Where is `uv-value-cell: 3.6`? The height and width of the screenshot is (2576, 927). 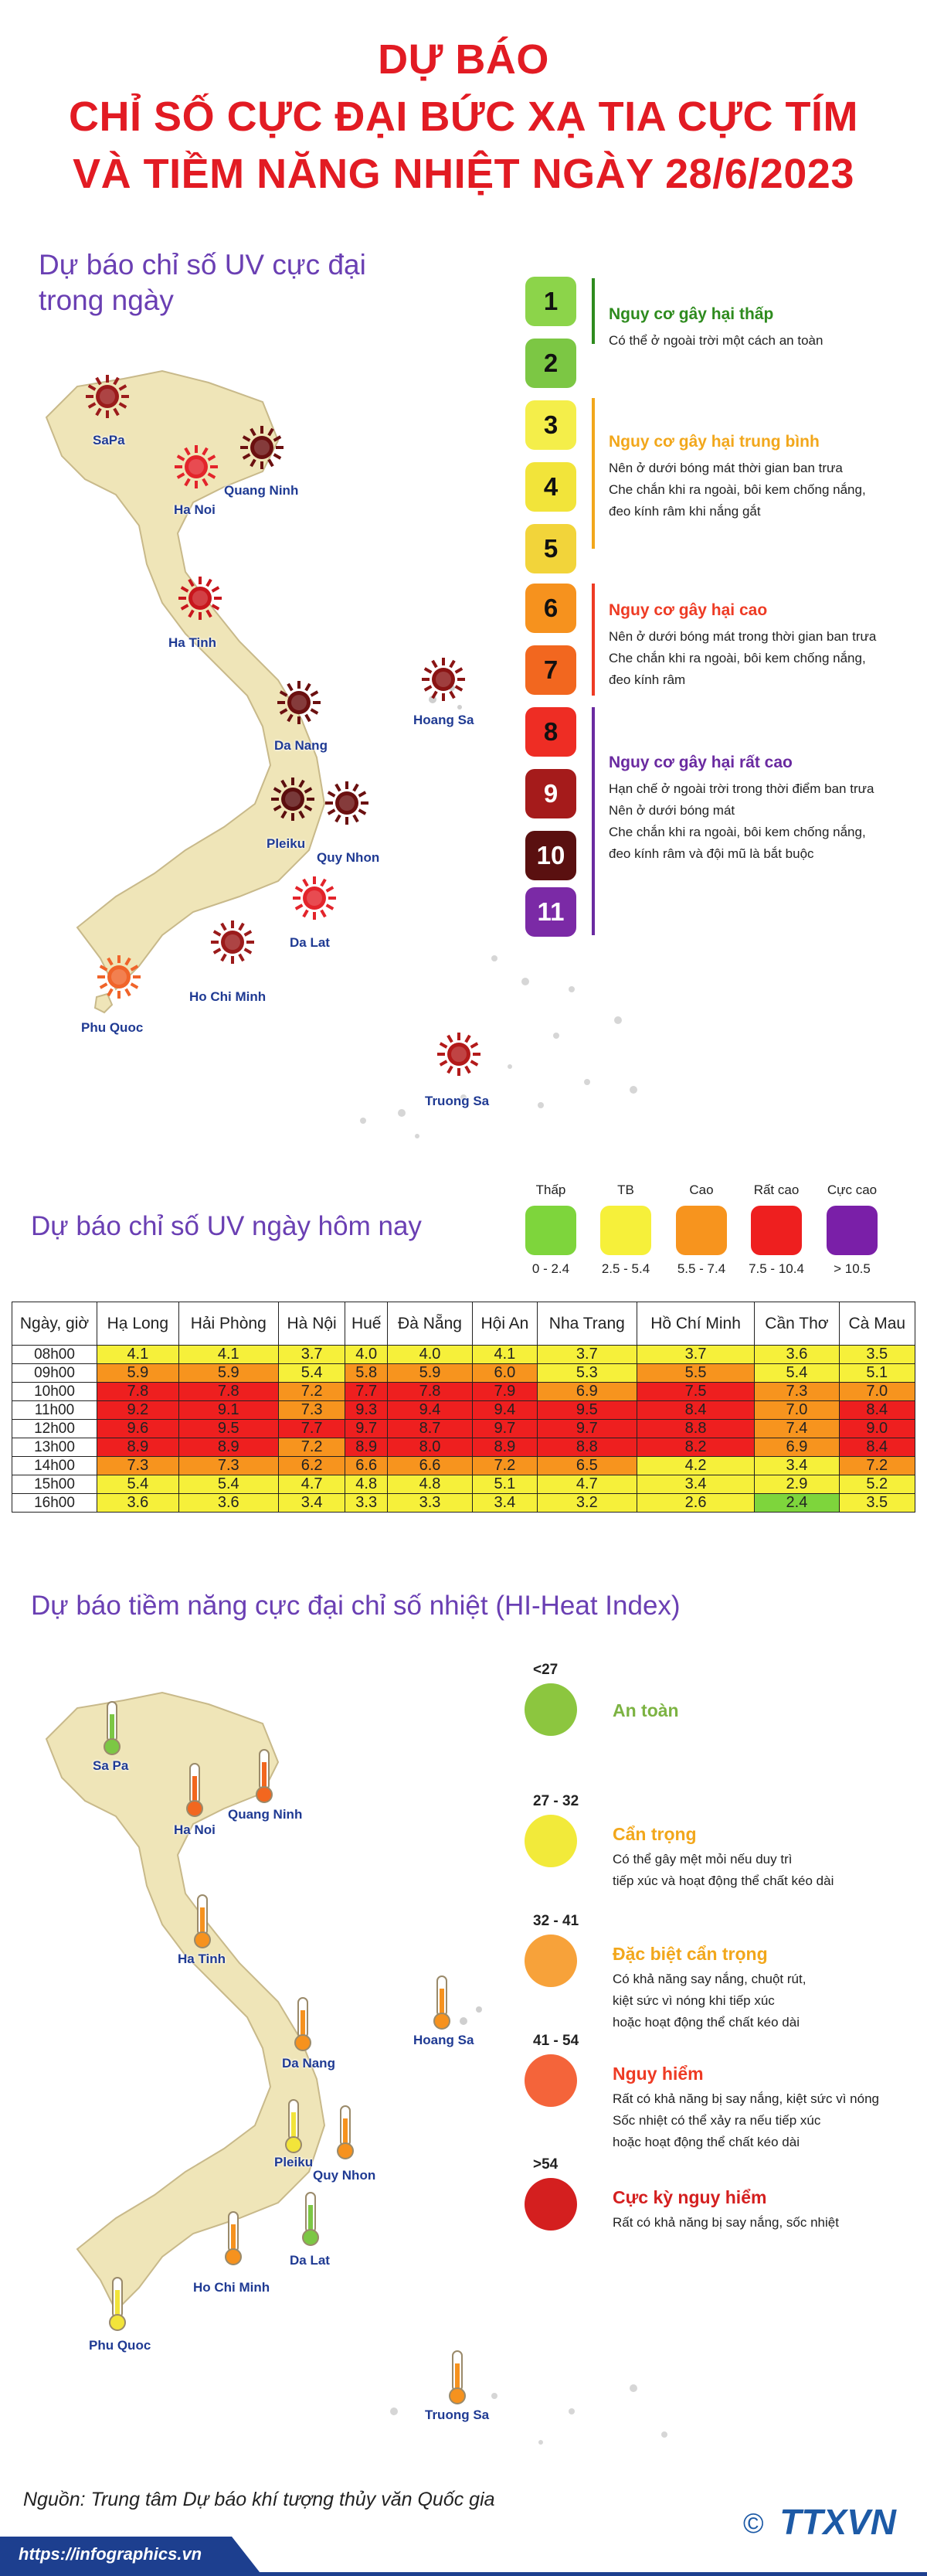 uv-value-cell: 3.6 is located at coordinates (228, 1503).